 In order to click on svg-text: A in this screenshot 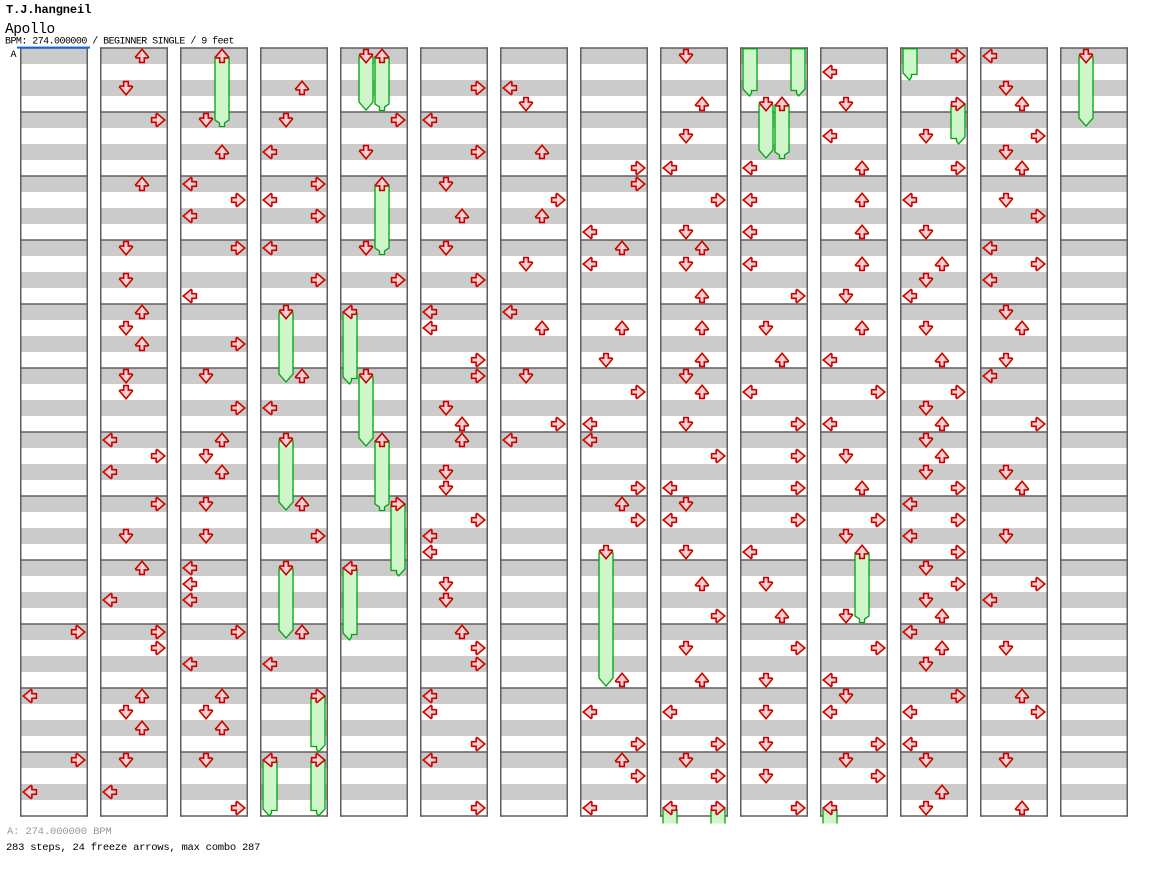, I will do `click(14, 55)`.